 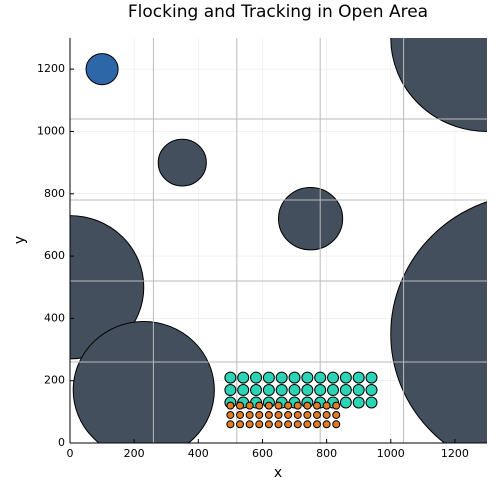 What do you see at coordinates (326, 453) in the screenshot?
I see `x-tick-label: 800` at bounding box center [326, 453].